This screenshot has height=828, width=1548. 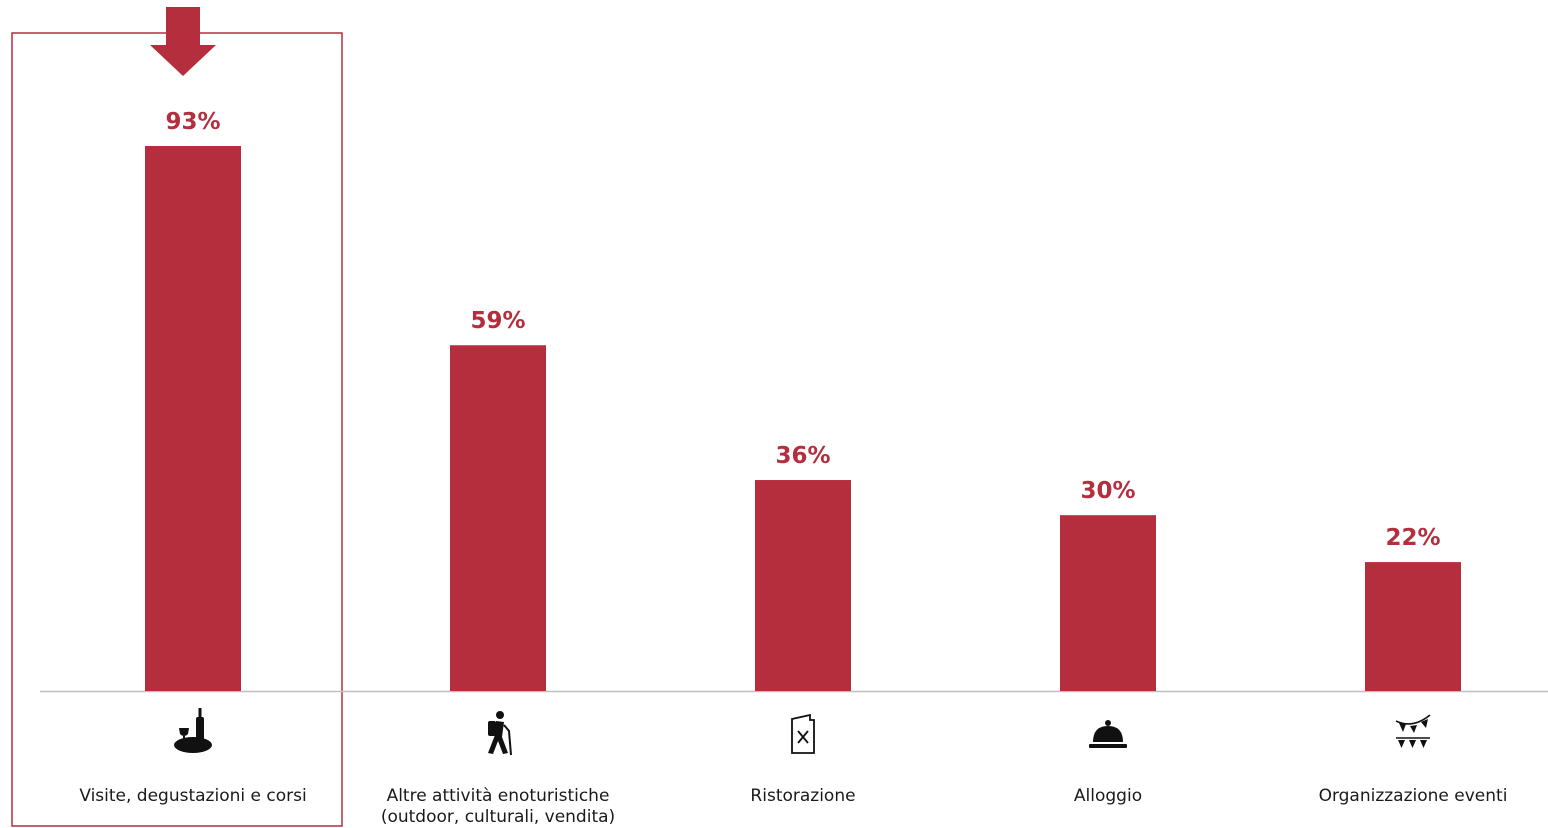 What do you see at coordinates (1107, 491) in the screenshot?
I see `value-label: 30%` at bounding box center [1107, 491].